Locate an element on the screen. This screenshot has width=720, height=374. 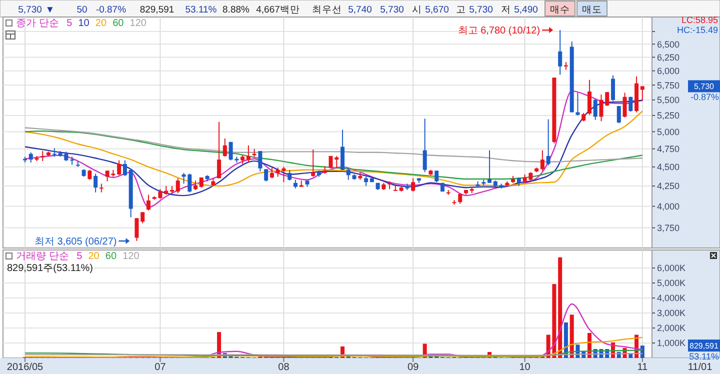
annotation: 최고 6,780 (10/12) is located at coordinates (499, 31).